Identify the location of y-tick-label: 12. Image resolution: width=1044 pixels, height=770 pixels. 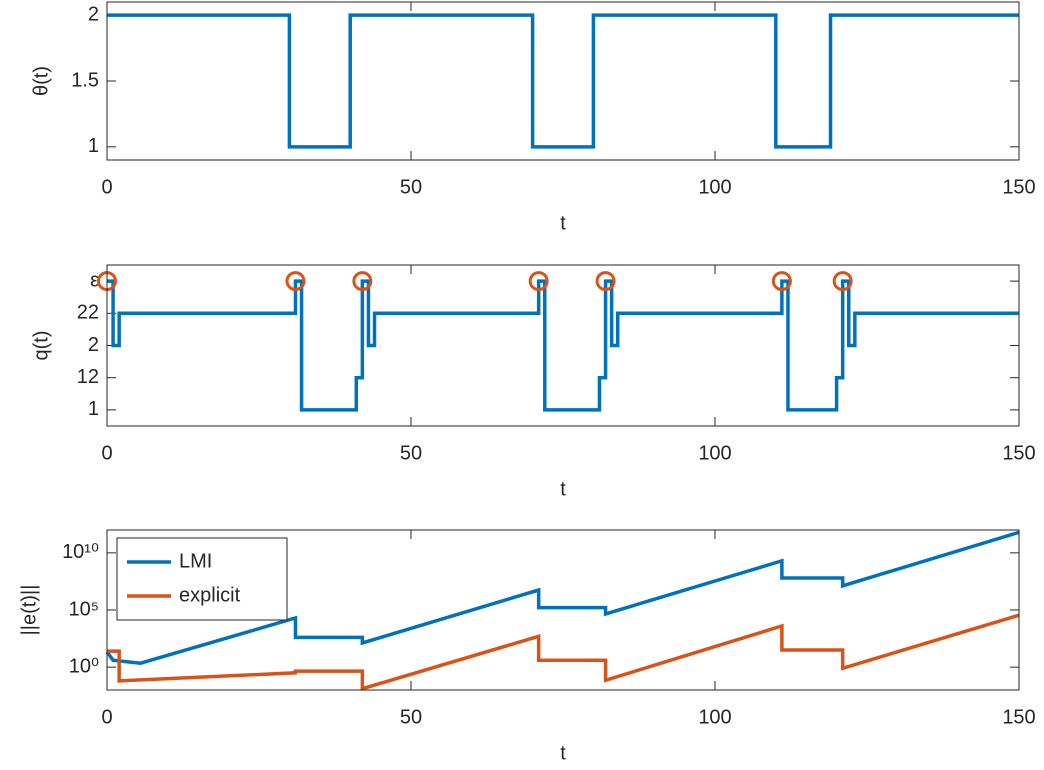
(88, 377).